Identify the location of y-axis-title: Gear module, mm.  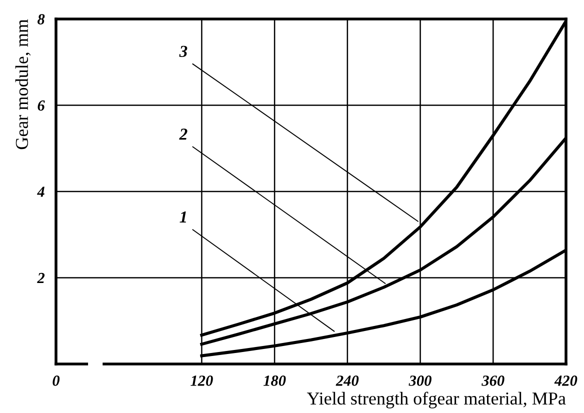
(23, 84).